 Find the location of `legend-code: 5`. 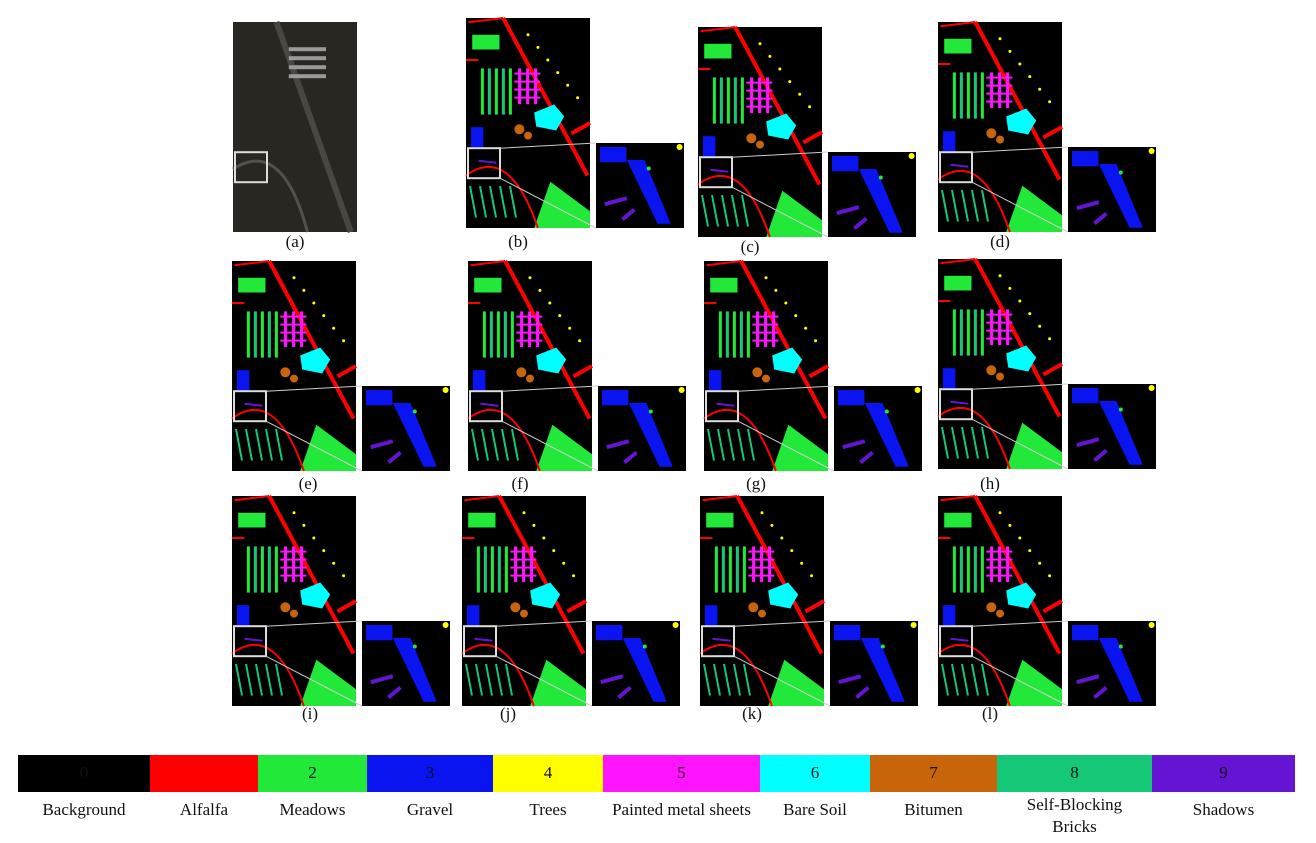

legend-code: 5 is located at coordinates (681, 772).